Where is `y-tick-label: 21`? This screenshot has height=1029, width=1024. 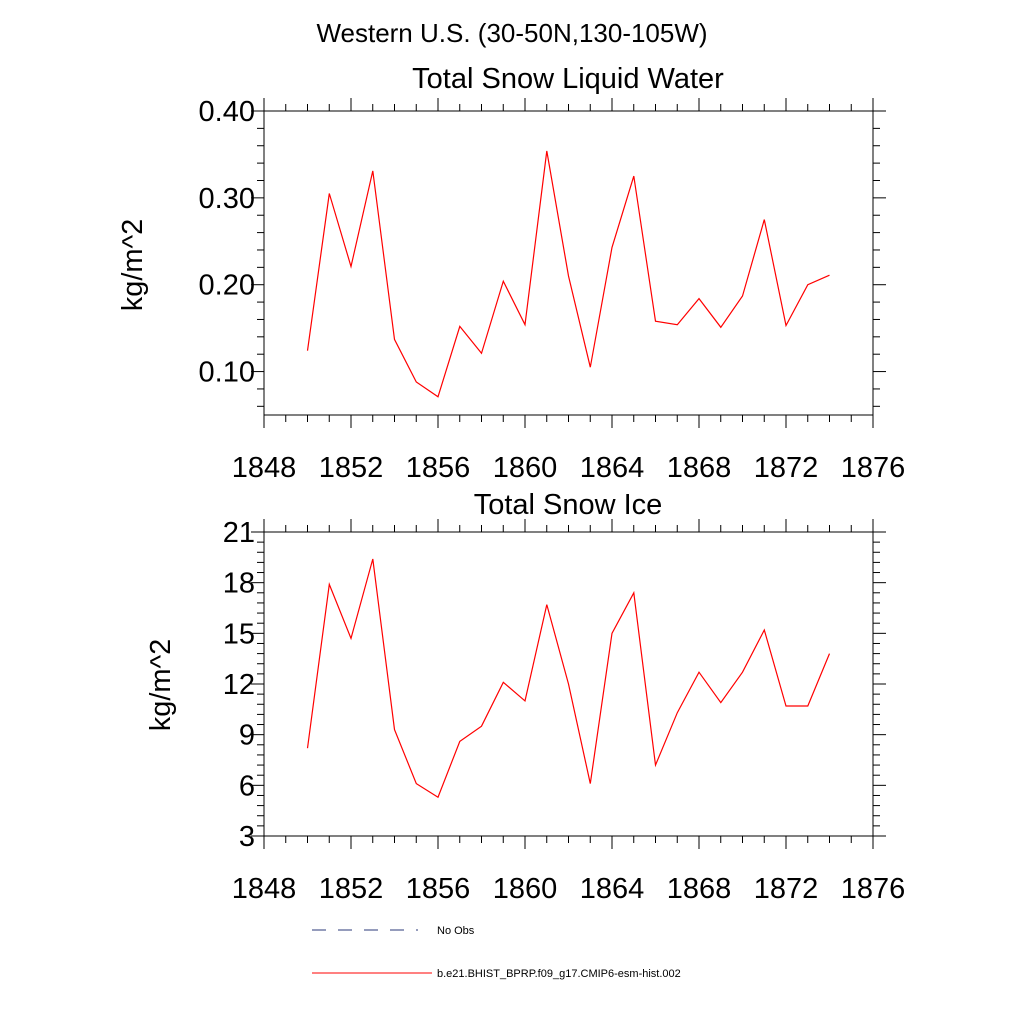
y-tick-label: 21 is located at coordinates (239, 533).